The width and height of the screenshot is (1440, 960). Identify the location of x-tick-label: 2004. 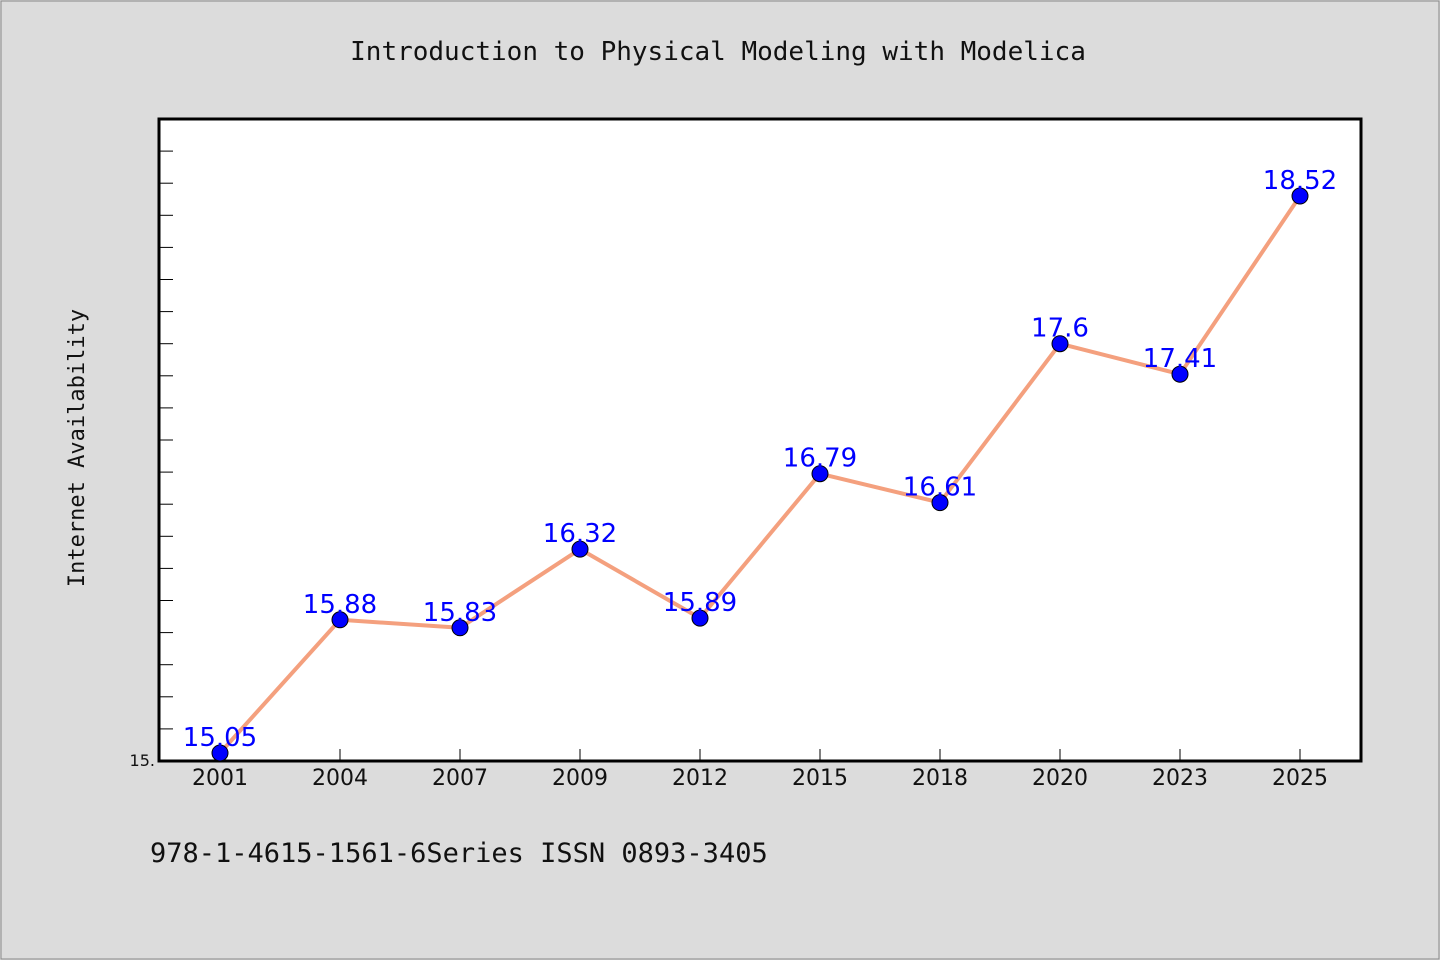
(340, 778).